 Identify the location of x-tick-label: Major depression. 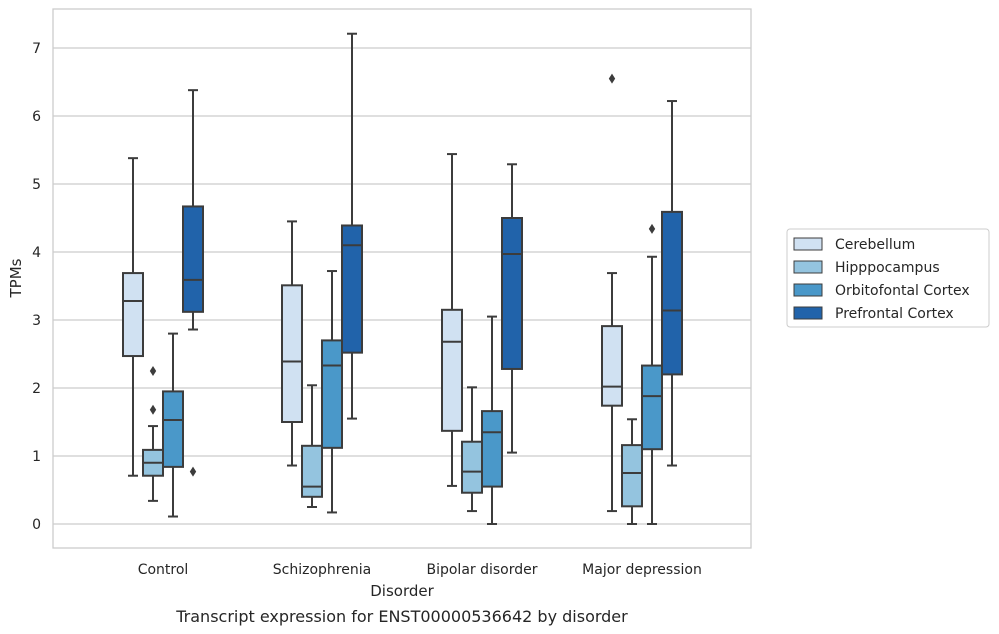
(642, 570).